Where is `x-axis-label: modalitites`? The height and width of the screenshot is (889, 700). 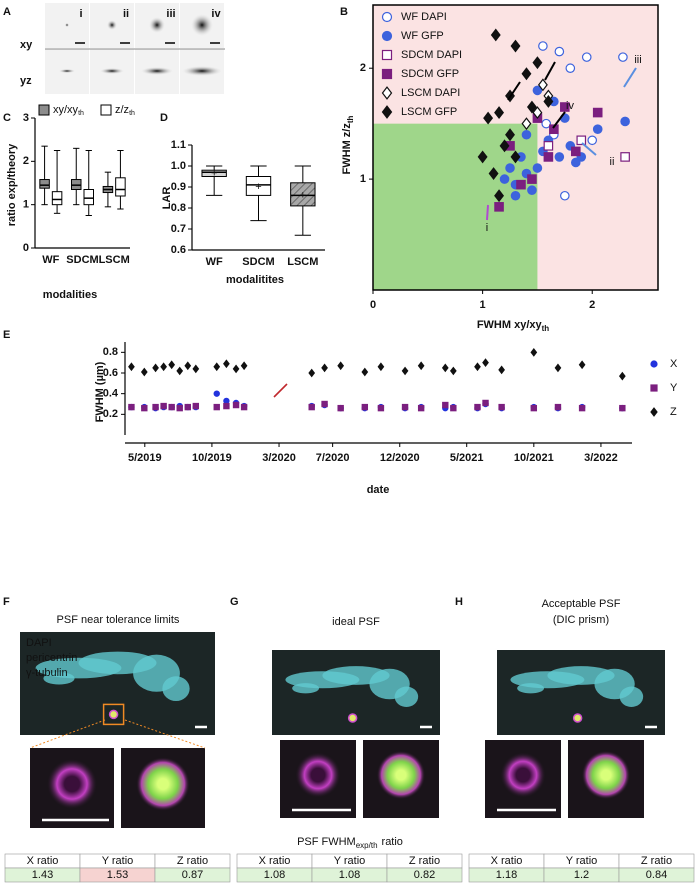 x-axis-label: modalitites is located at coordinates (255, 280).